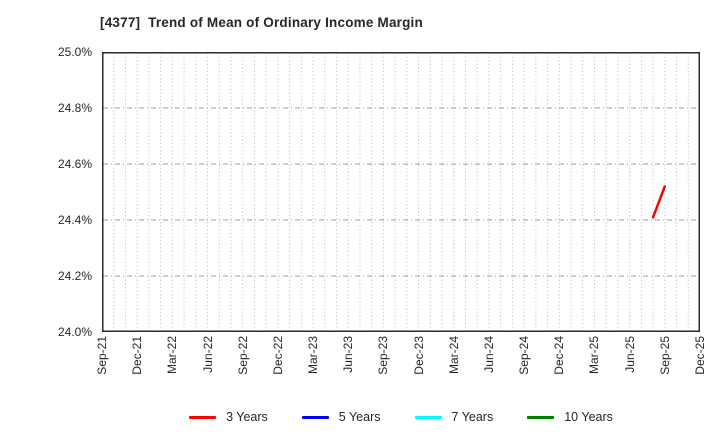  Describe the element at coordinates (247, 417) in the screenshot. I see `legend-label: 3 Years` at that location.